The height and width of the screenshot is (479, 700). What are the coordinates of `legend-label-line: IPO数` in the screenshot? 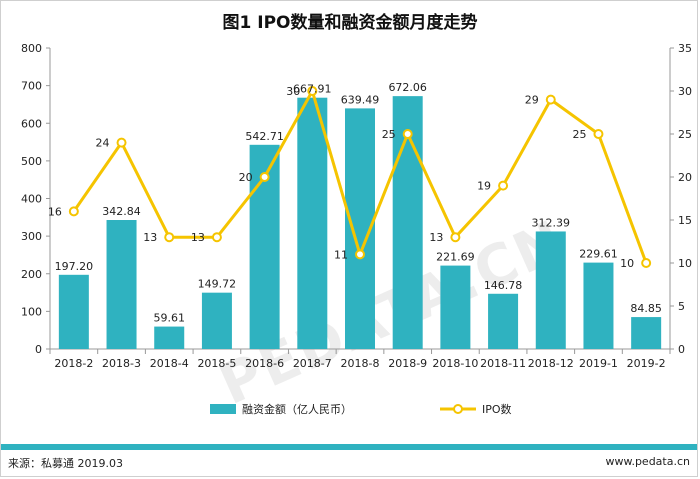 It's located at (497, 409).